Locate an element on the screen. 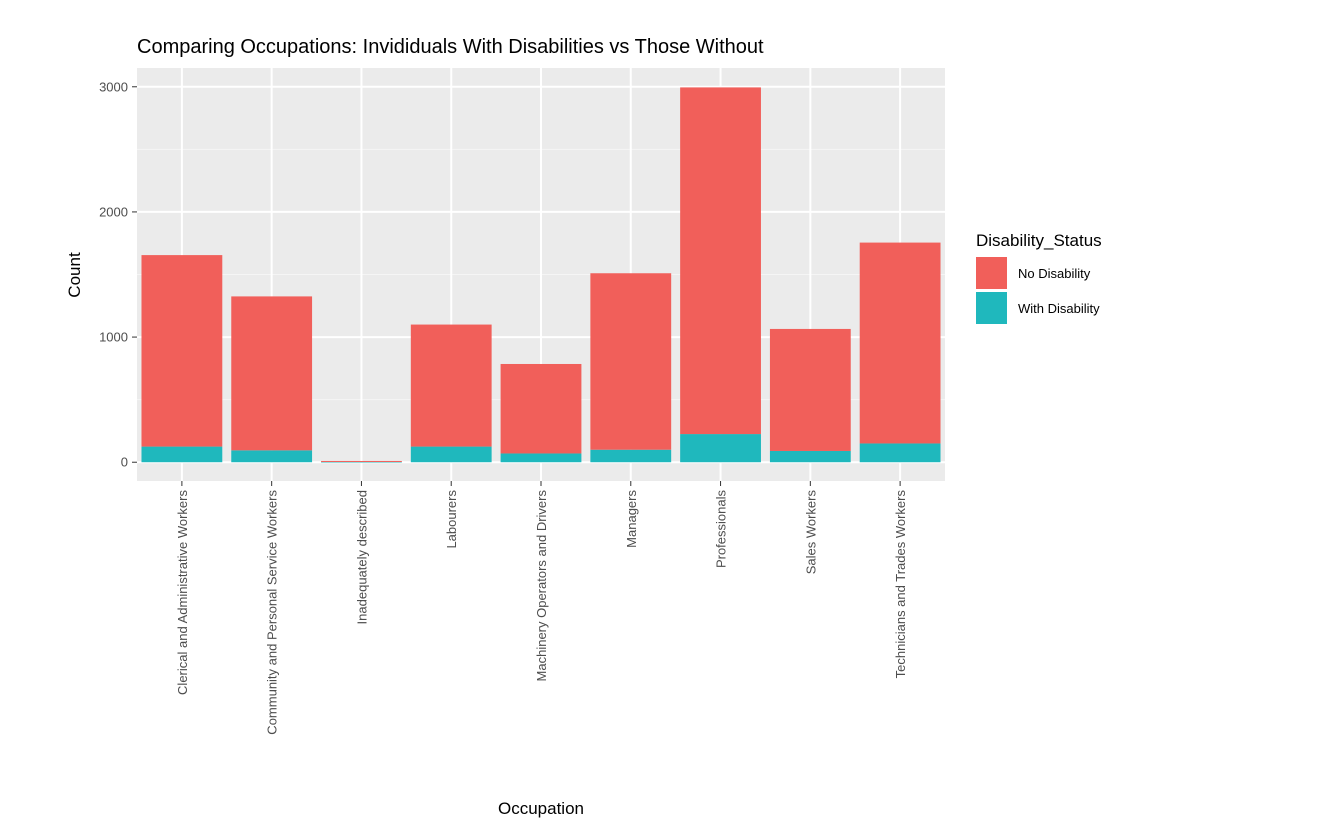 Image resolution: width=1334 pixels, height=834 pixels. x-tick-label: Professionals is located at coordinates (721, 529).